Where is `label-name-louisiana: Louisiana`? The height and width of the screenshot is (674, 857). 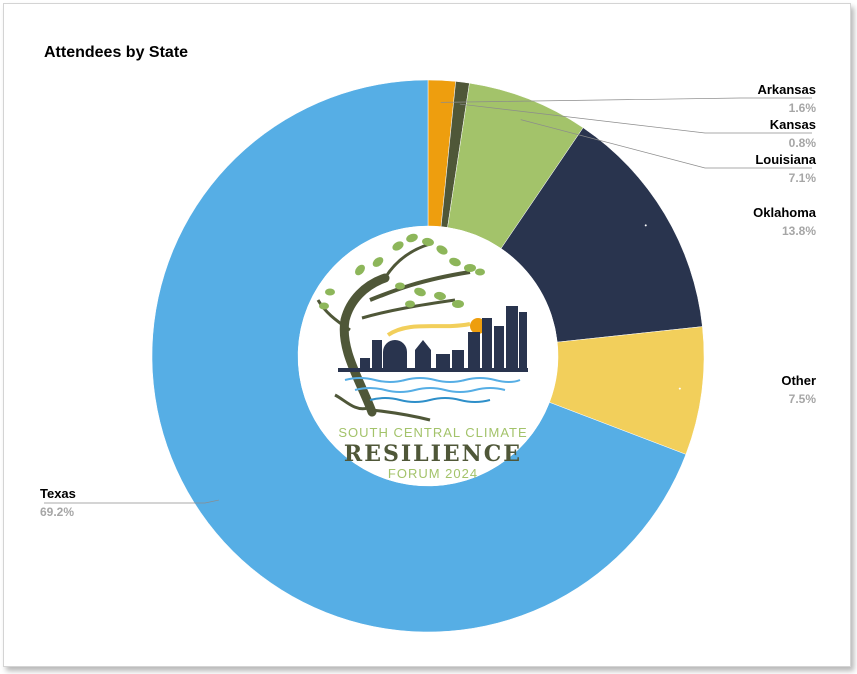 label-name-louisiana: Louisiana is located at coordinates (785, 159).